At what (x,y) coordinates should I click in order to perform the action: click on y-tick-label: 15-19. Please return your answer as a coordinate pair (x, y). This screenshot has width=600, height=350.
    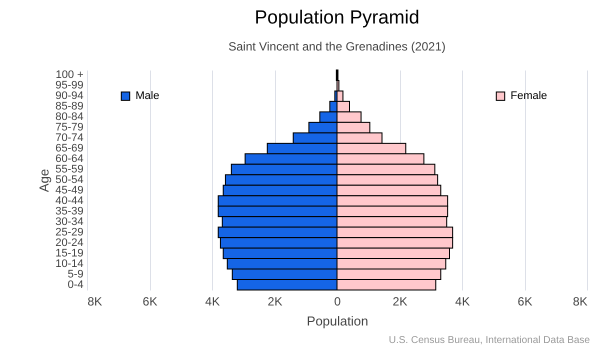
    Looking at the image, I should click on (69, 253).